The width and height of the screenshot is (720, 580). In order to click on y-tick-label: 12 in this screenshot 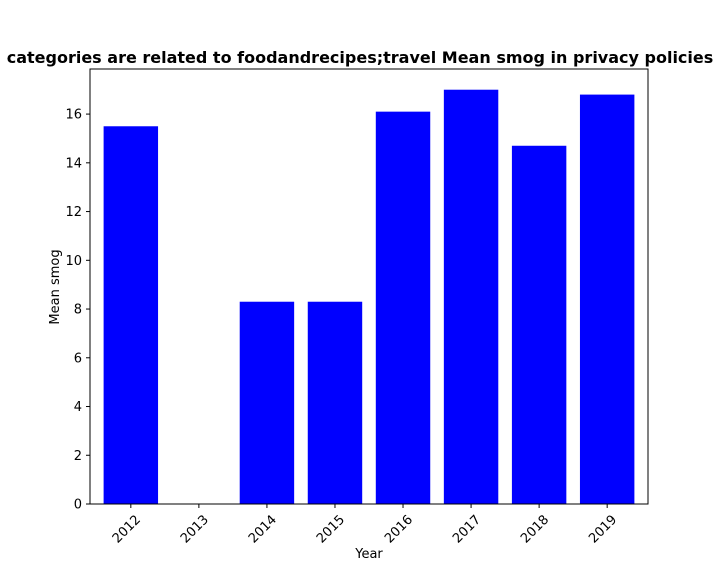, I will do `click(73, 212)`.